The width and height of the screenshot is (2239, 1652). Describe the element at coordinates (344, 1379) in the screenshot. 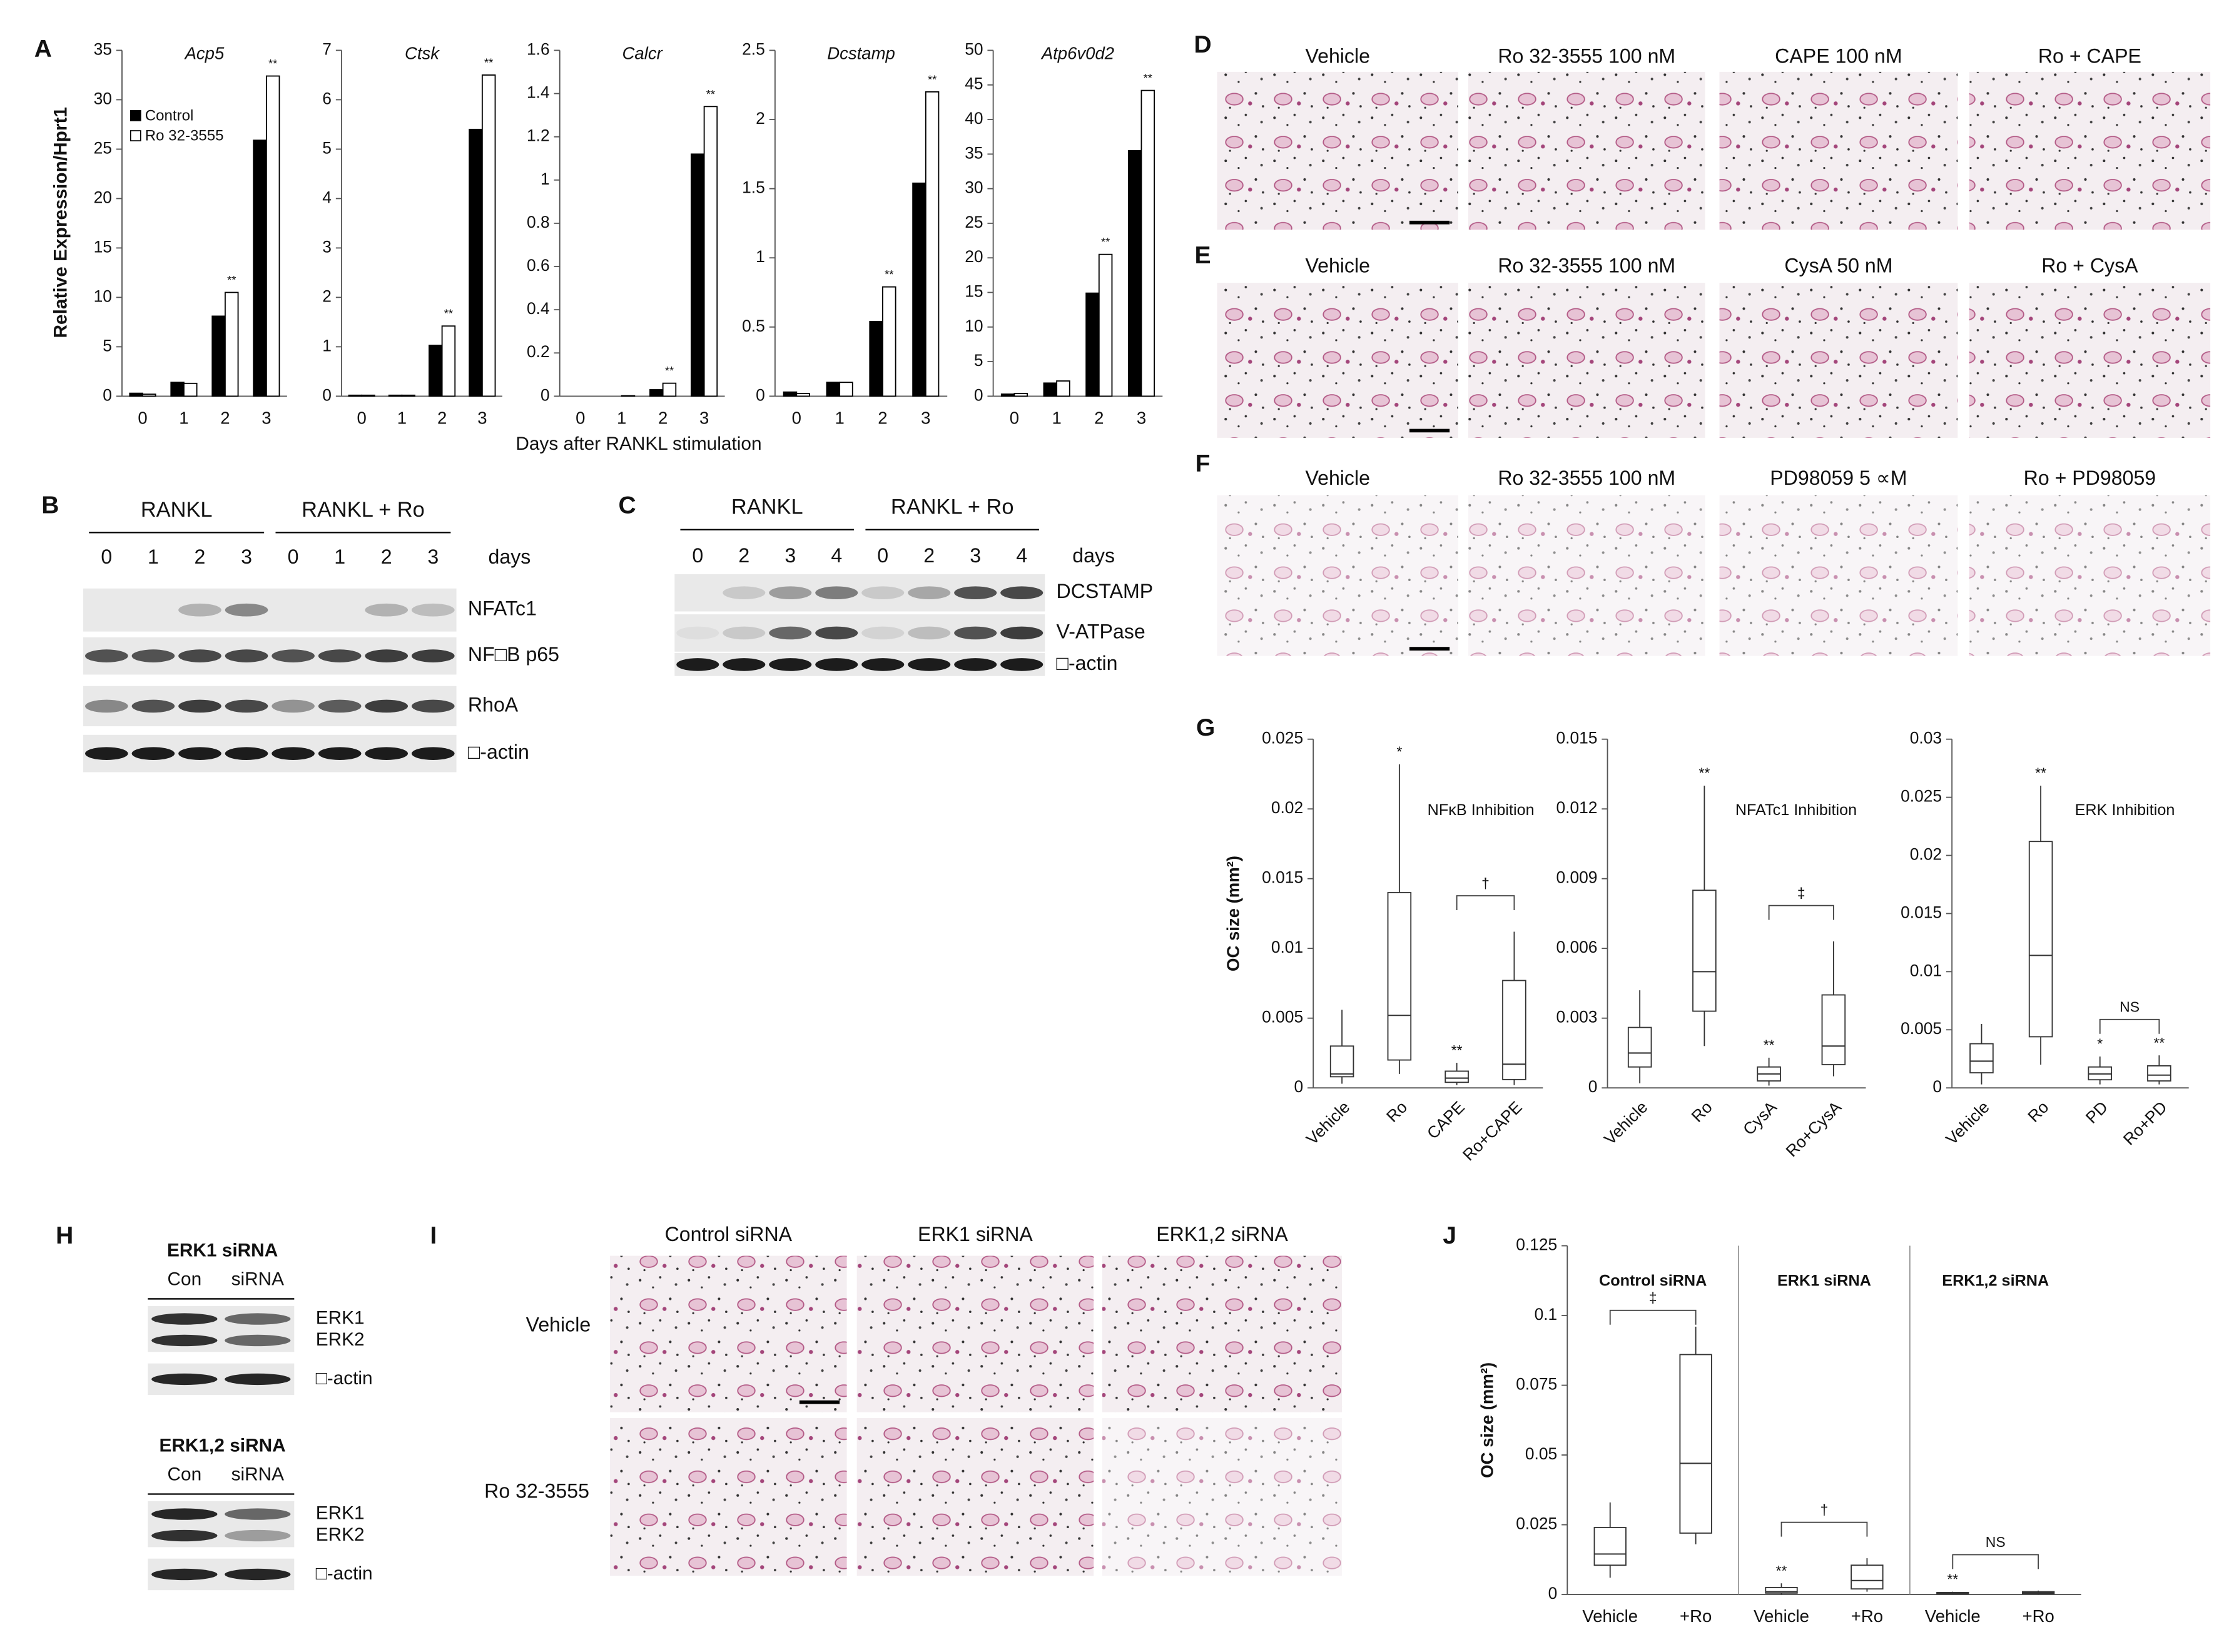

I see `band-label: □-actin` at that location.